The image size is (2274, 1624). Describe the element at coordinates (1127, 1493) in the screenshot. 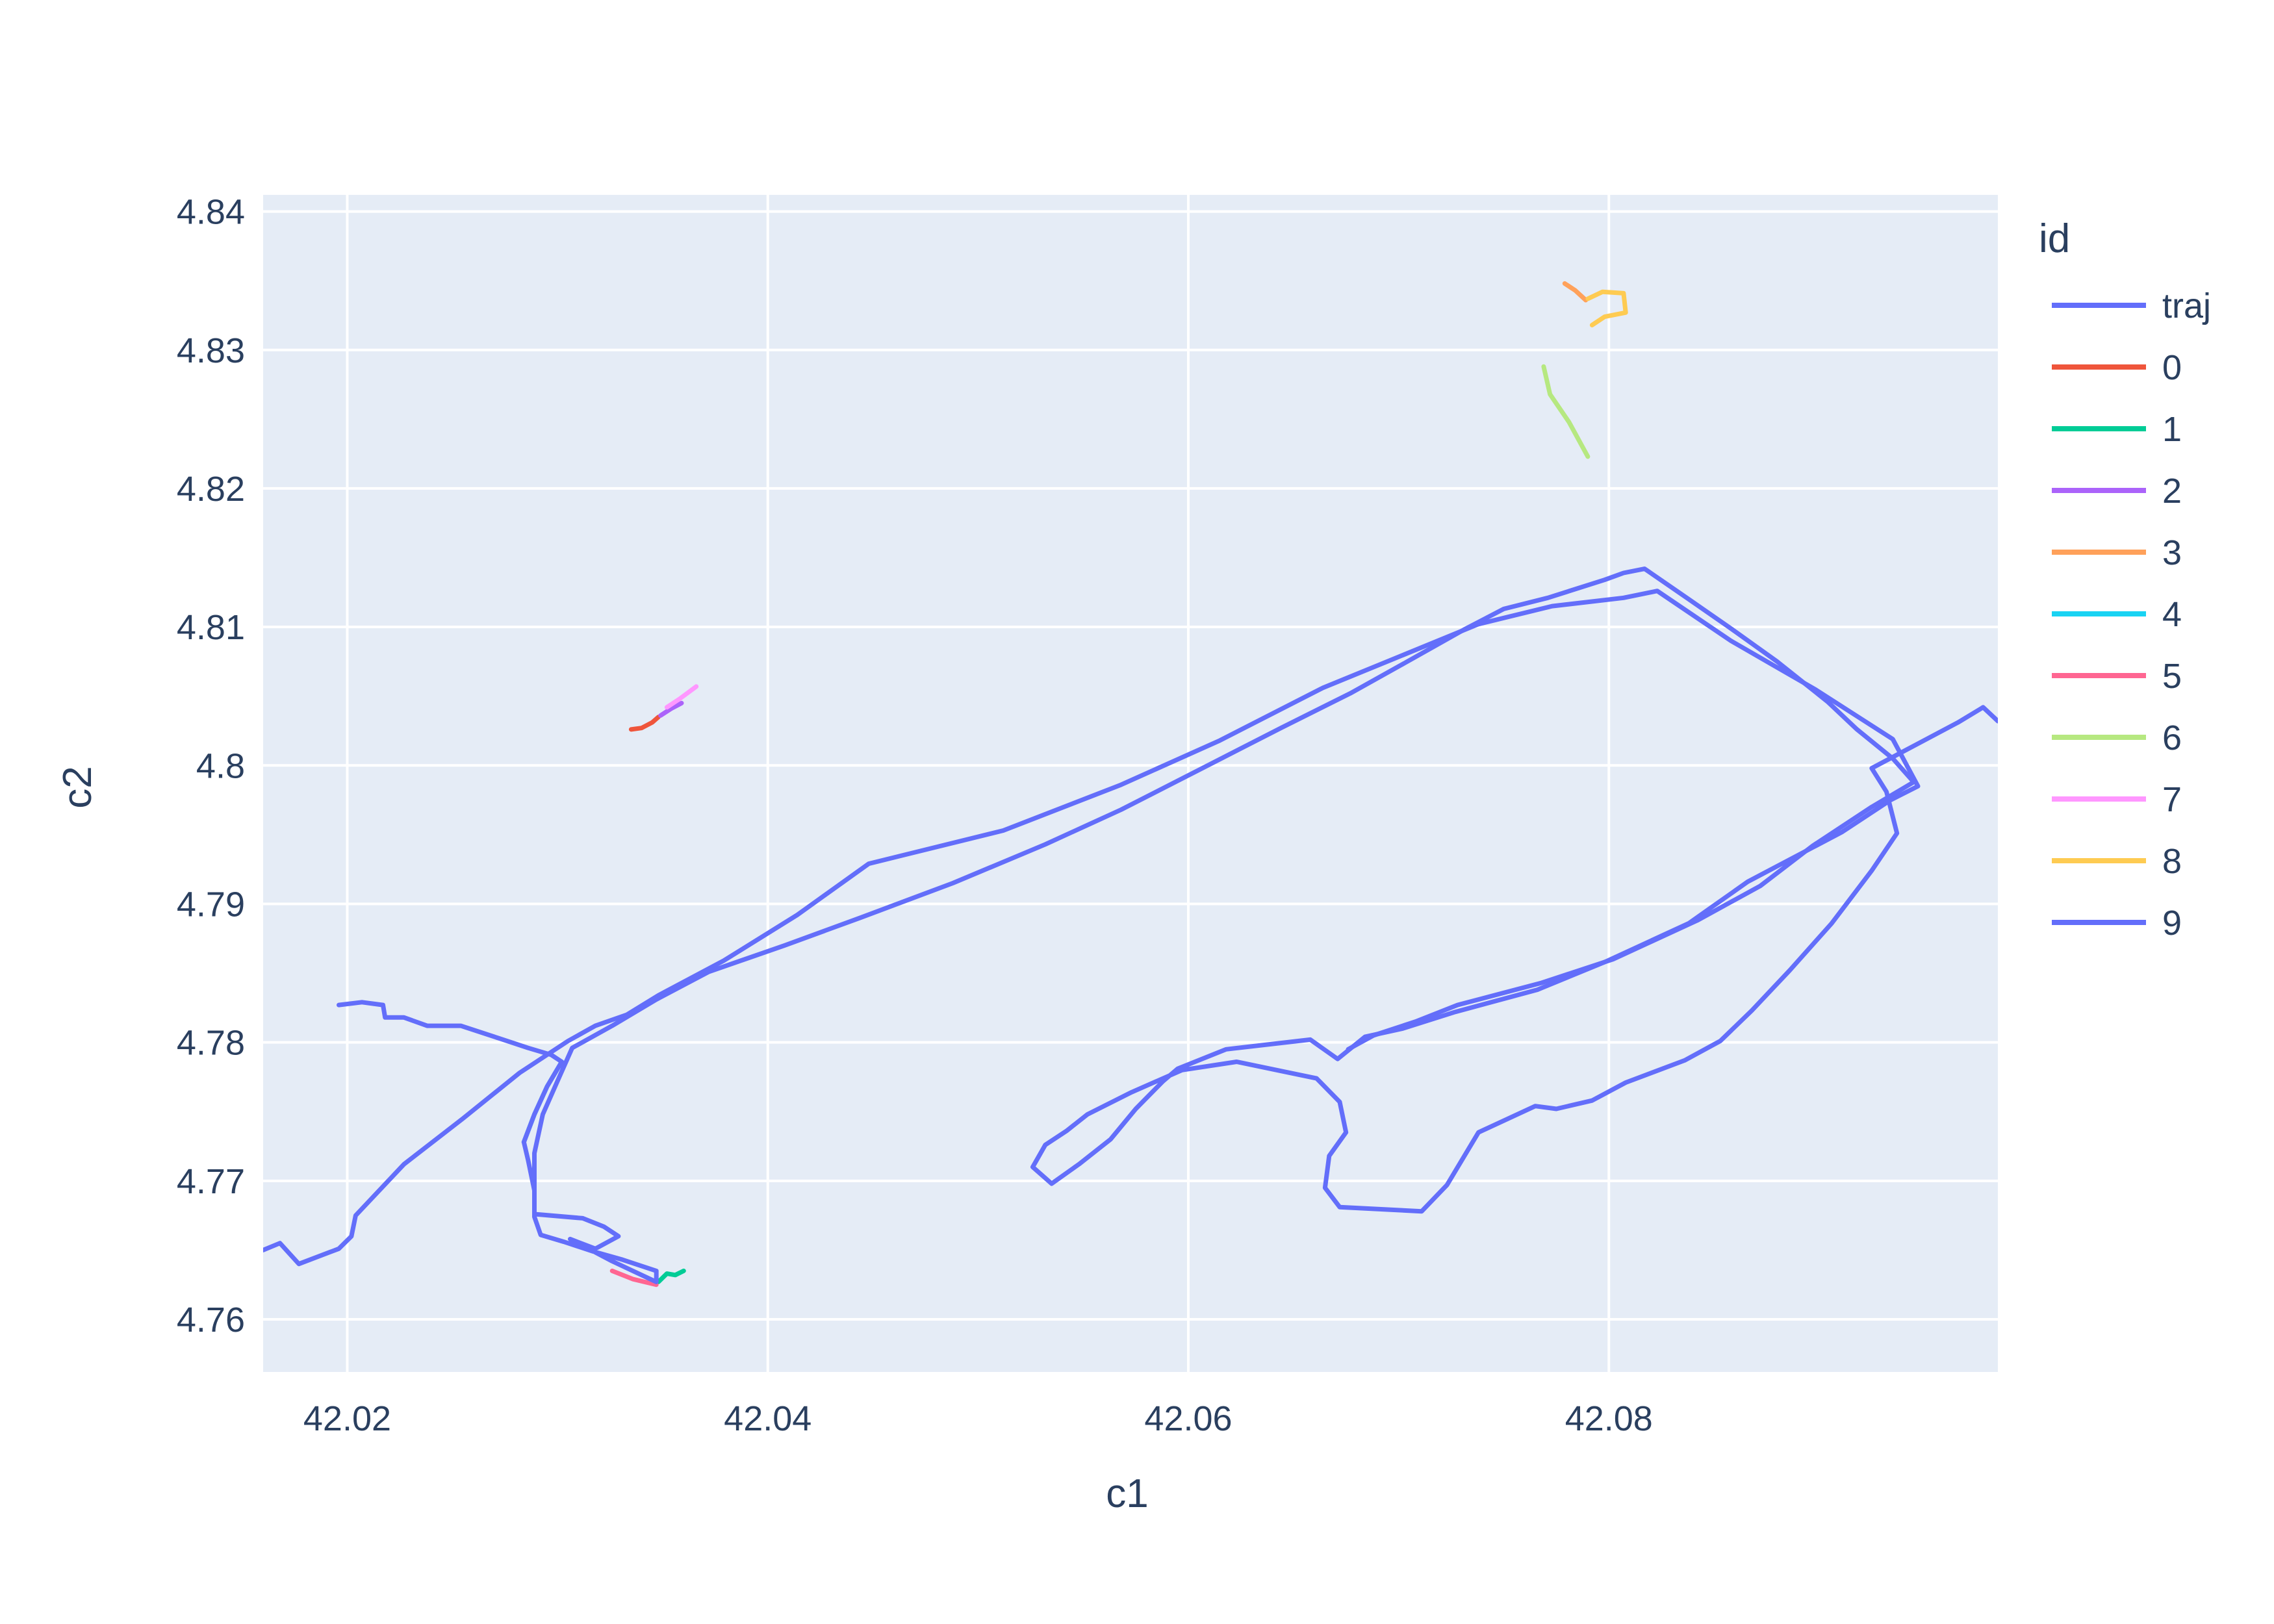

I see `x-axis-title: c1` at that location.